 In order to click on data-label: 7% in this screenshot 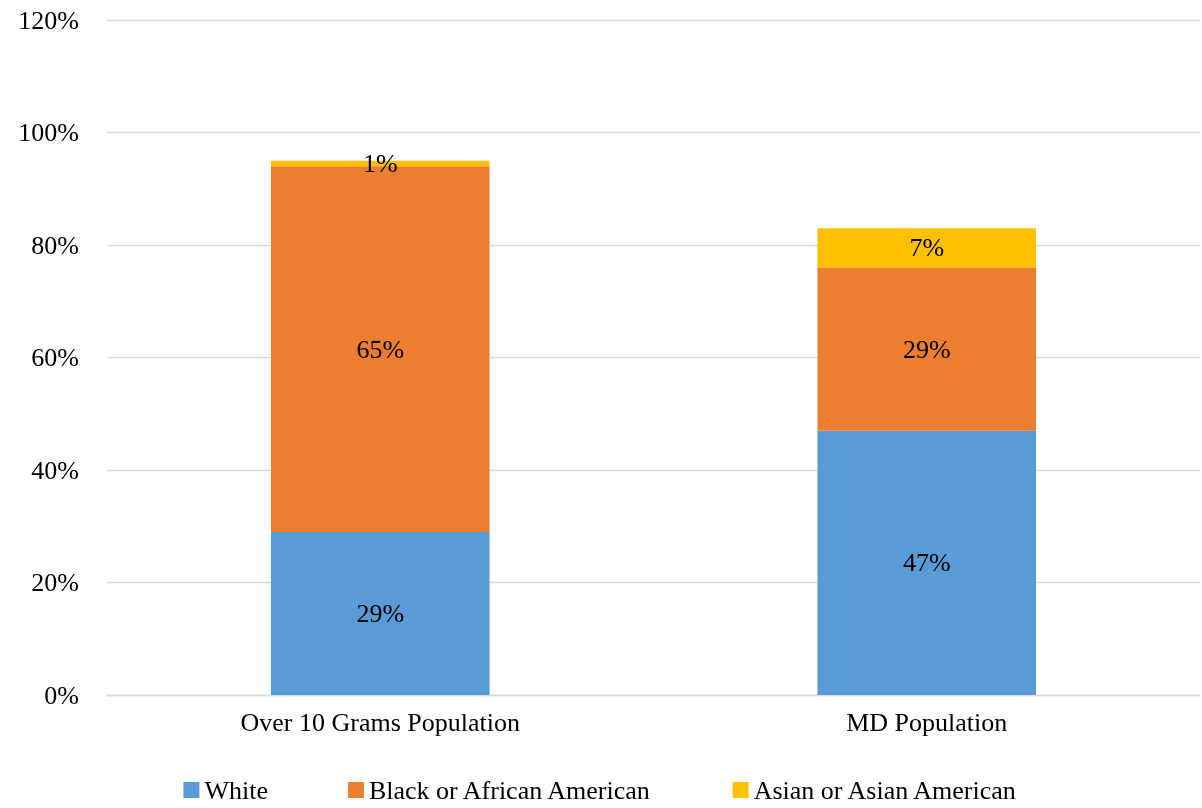, I will do `click(927, 248)`.